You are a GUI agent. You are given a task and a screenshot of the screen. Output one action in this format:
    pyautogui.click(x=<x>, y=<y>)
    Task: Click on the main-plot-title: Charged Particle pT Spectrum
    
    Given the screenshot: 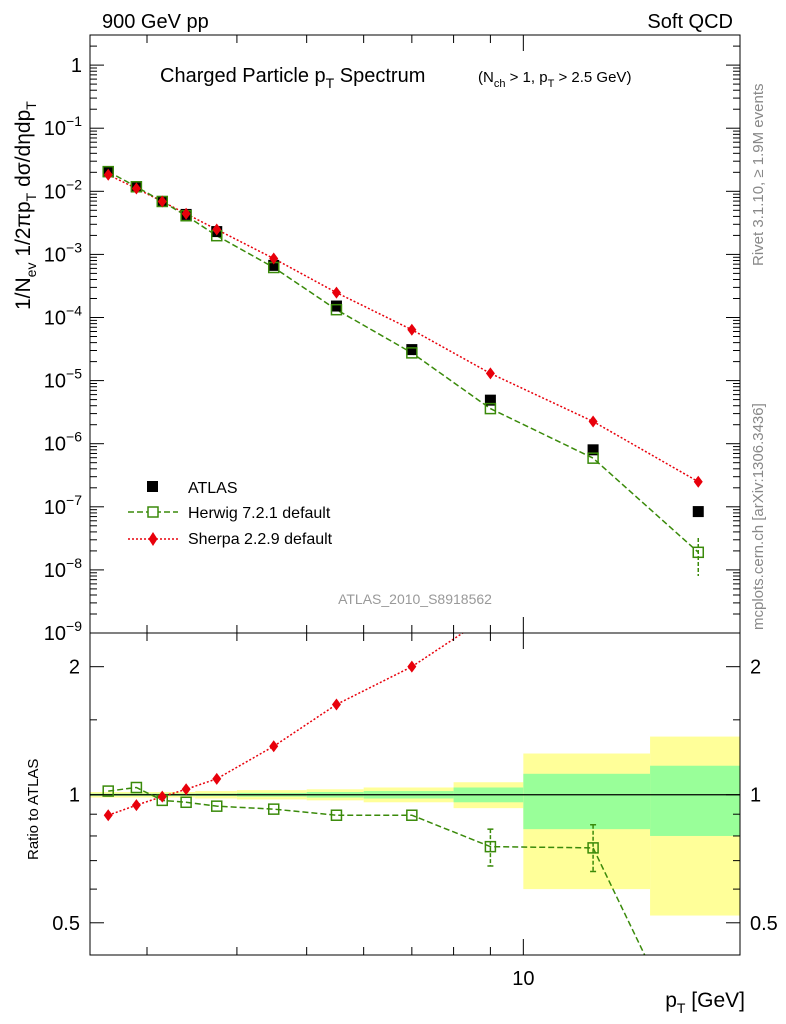 What is the action you would take?
    pyautogui.click(x=292, y=78)
    